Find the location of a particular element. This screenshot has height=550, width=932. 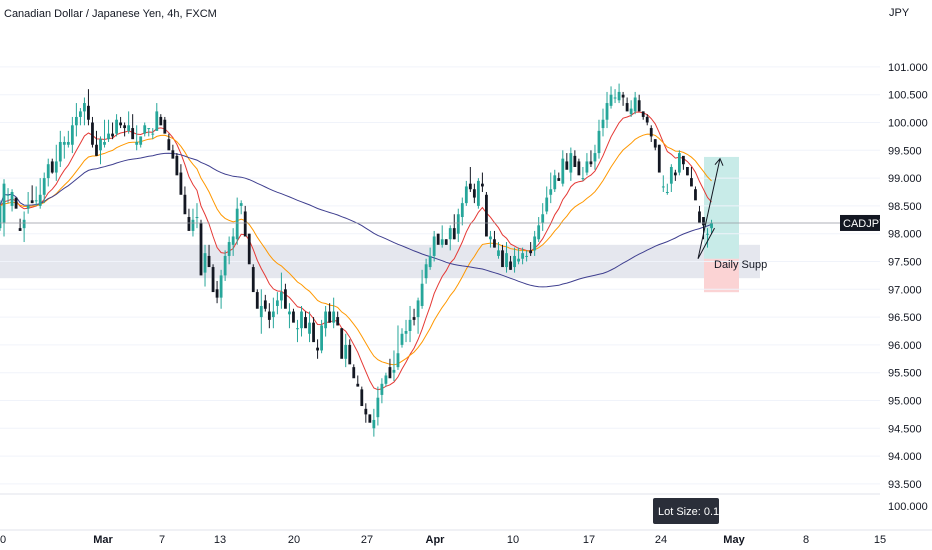

projection-arrowhead is located at coordinates (719, 161).